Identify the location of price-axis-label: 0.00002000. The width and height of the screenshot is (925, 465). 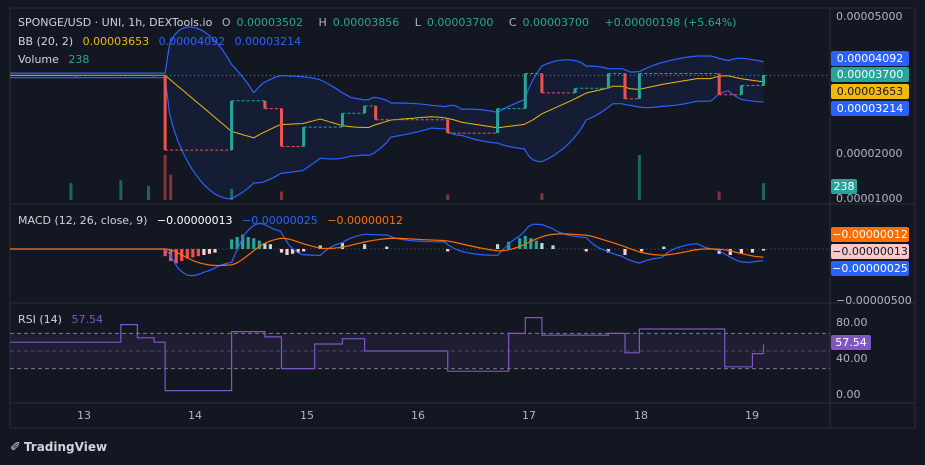
(869, 153).